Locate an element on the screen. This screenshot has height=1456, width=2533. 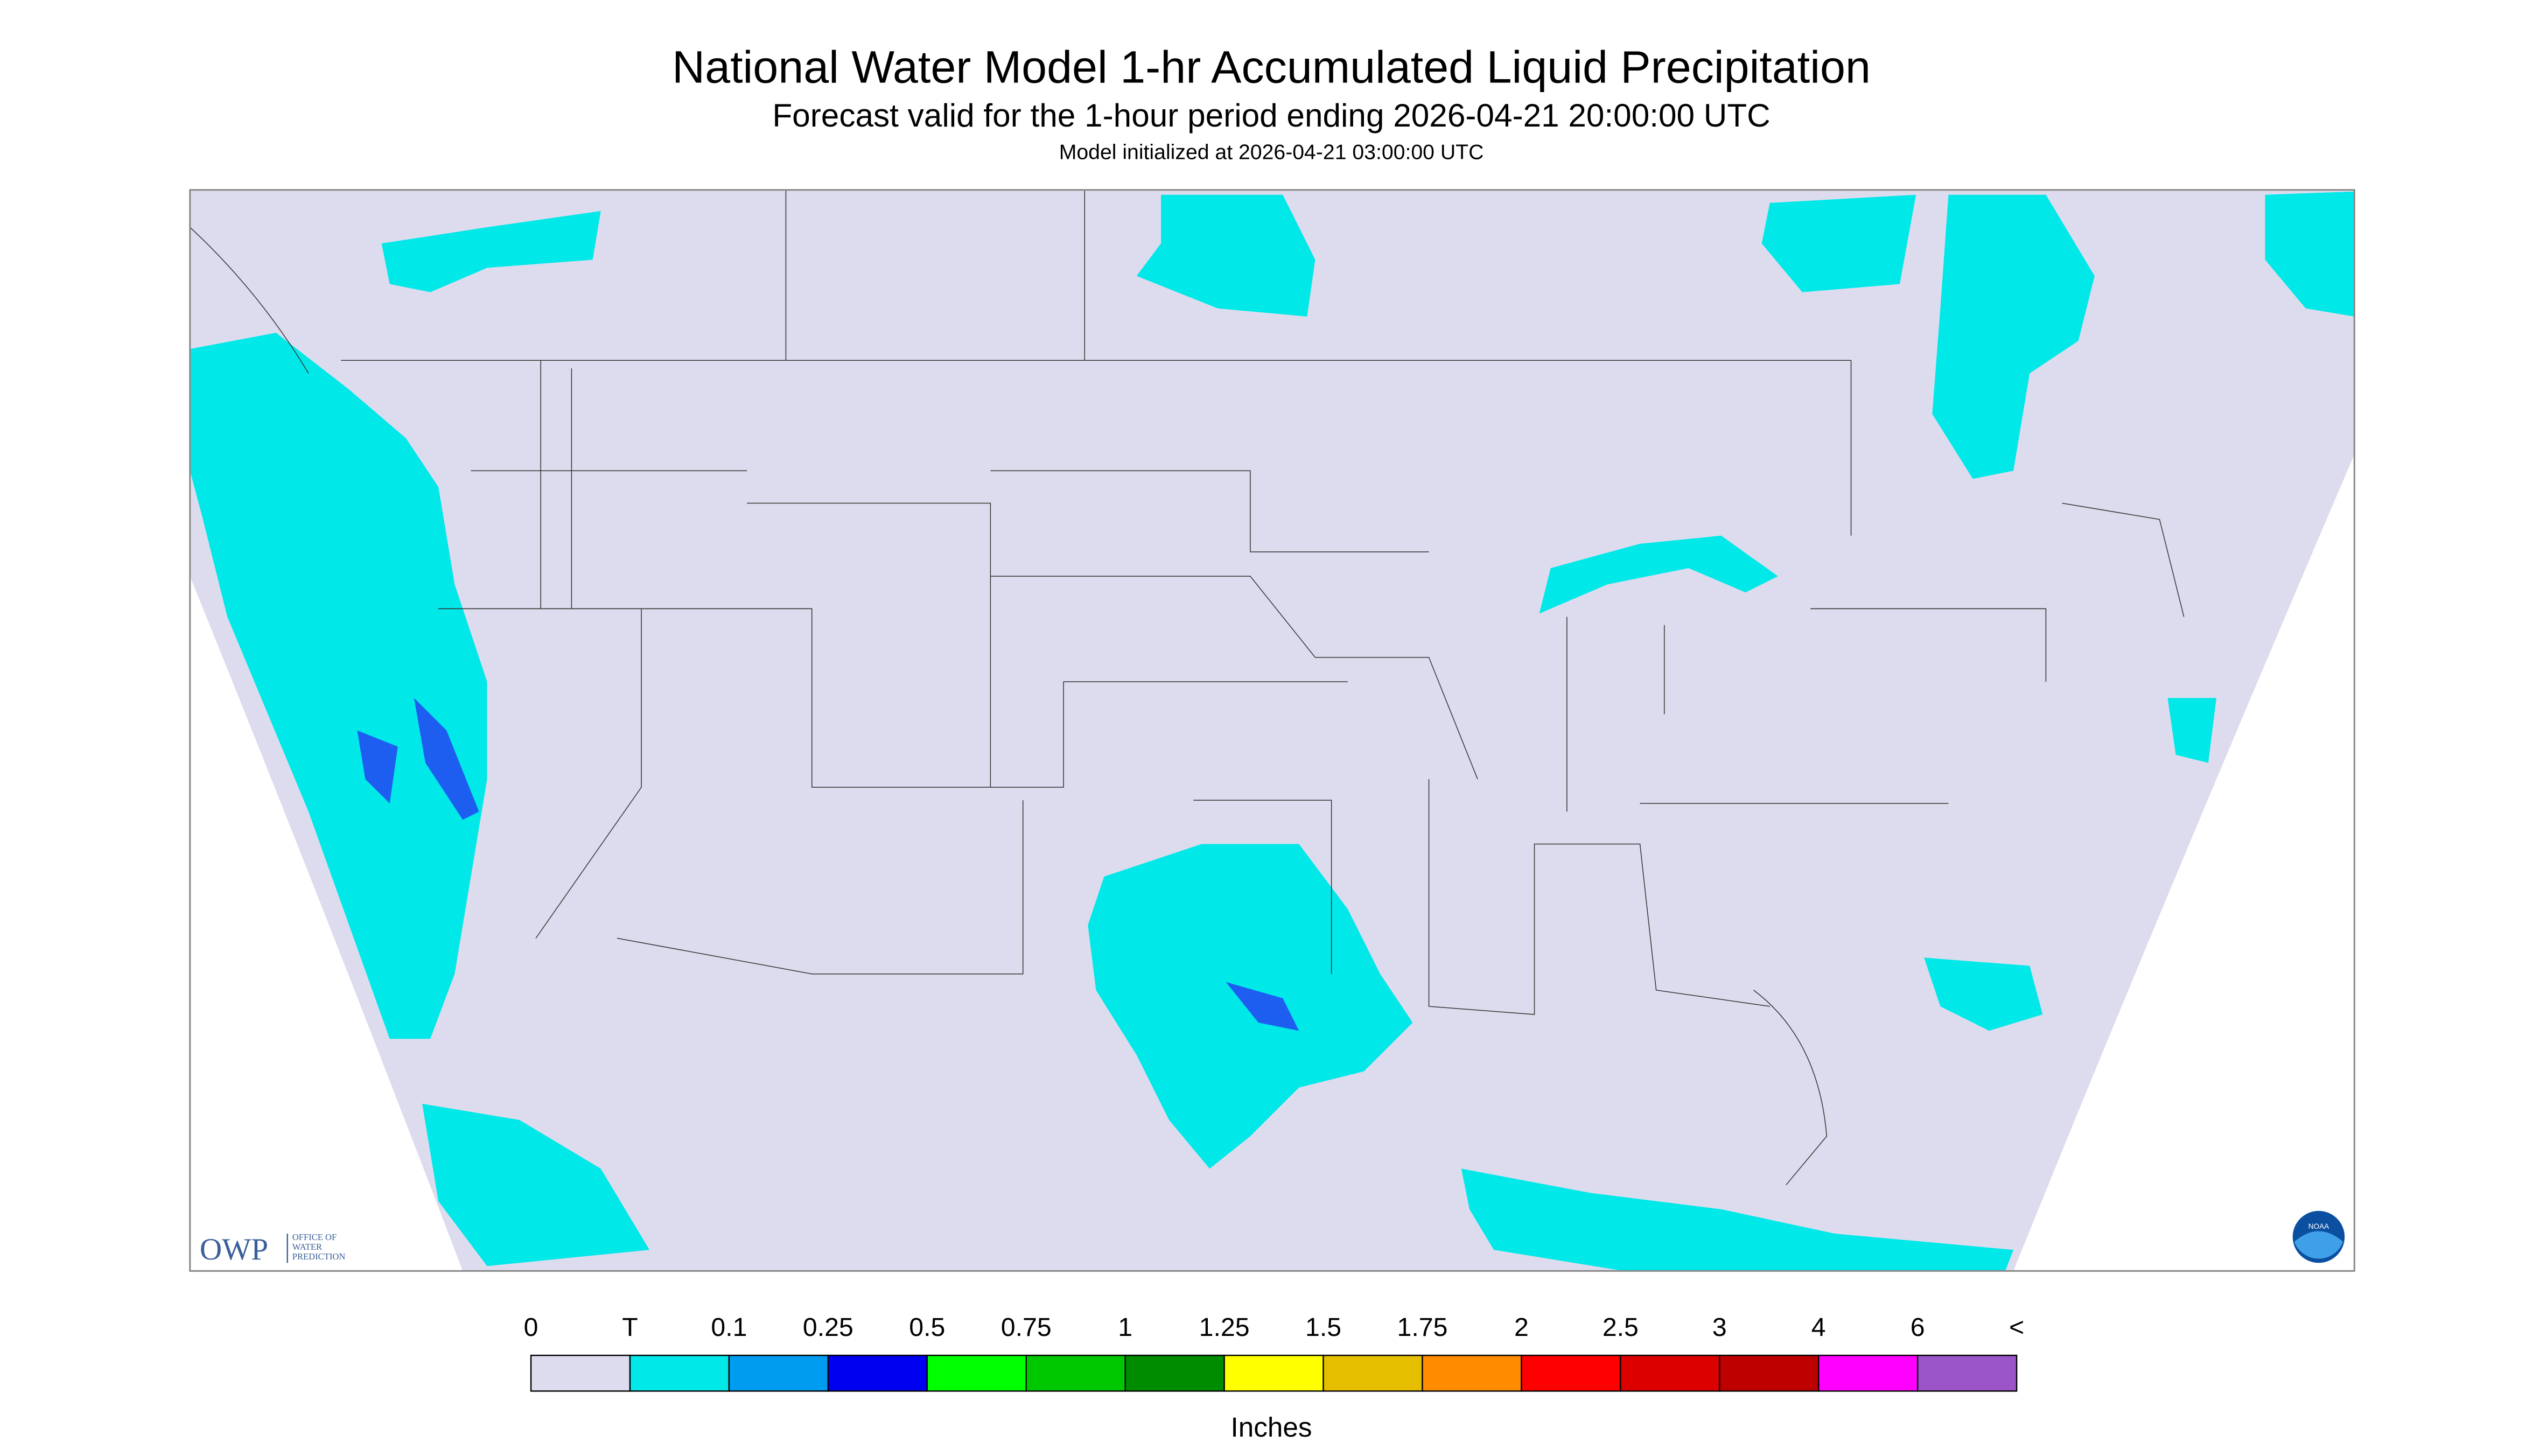
legend-label: 1.25 is located at coordinates (1224, 1327).